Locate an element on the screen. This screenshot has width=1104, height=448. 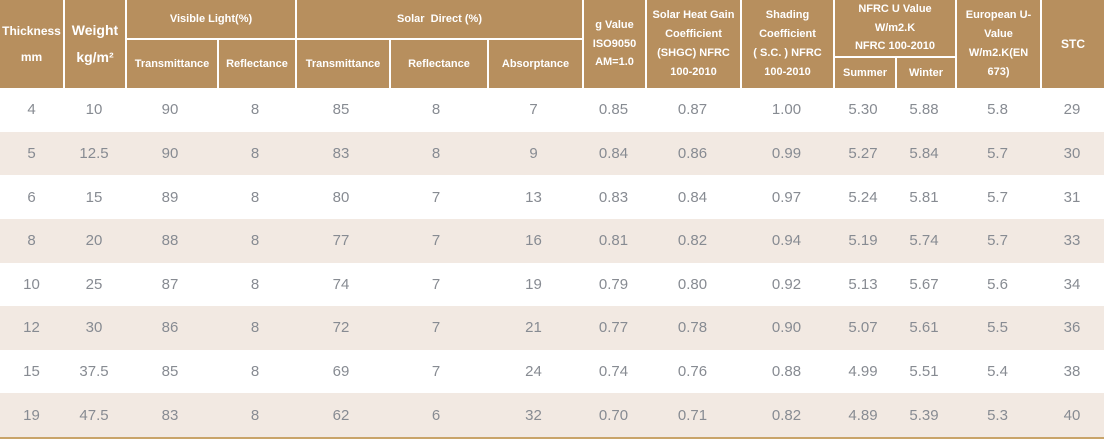
table-cell-thickness: 6 is located at coordinates (31, 197).